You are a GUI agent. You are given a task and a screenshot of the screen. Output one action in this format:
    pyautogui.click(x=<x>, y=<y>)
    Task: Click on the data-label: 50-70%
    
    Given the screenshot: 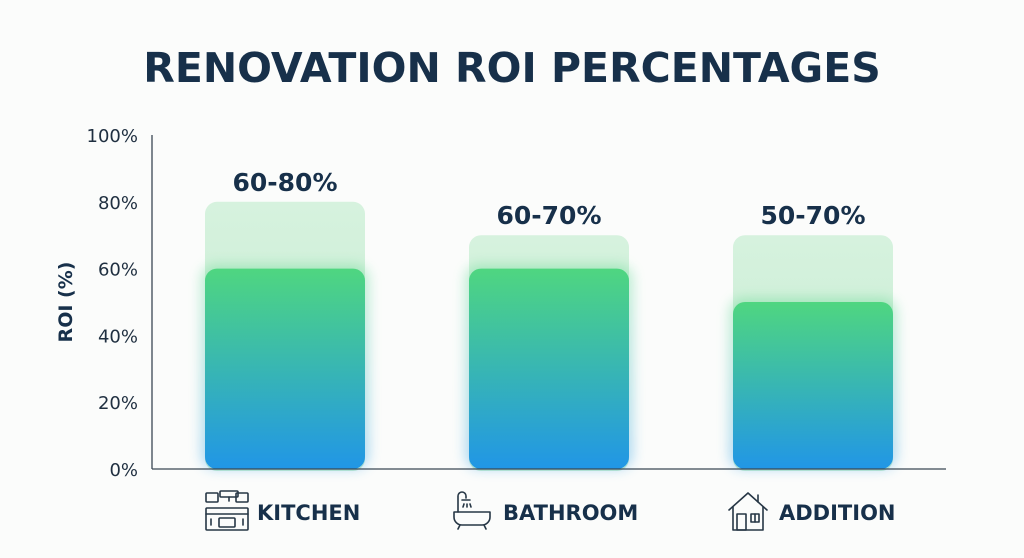 What is the action you would take?
    pyautogui.click(x=812, y=215)
    